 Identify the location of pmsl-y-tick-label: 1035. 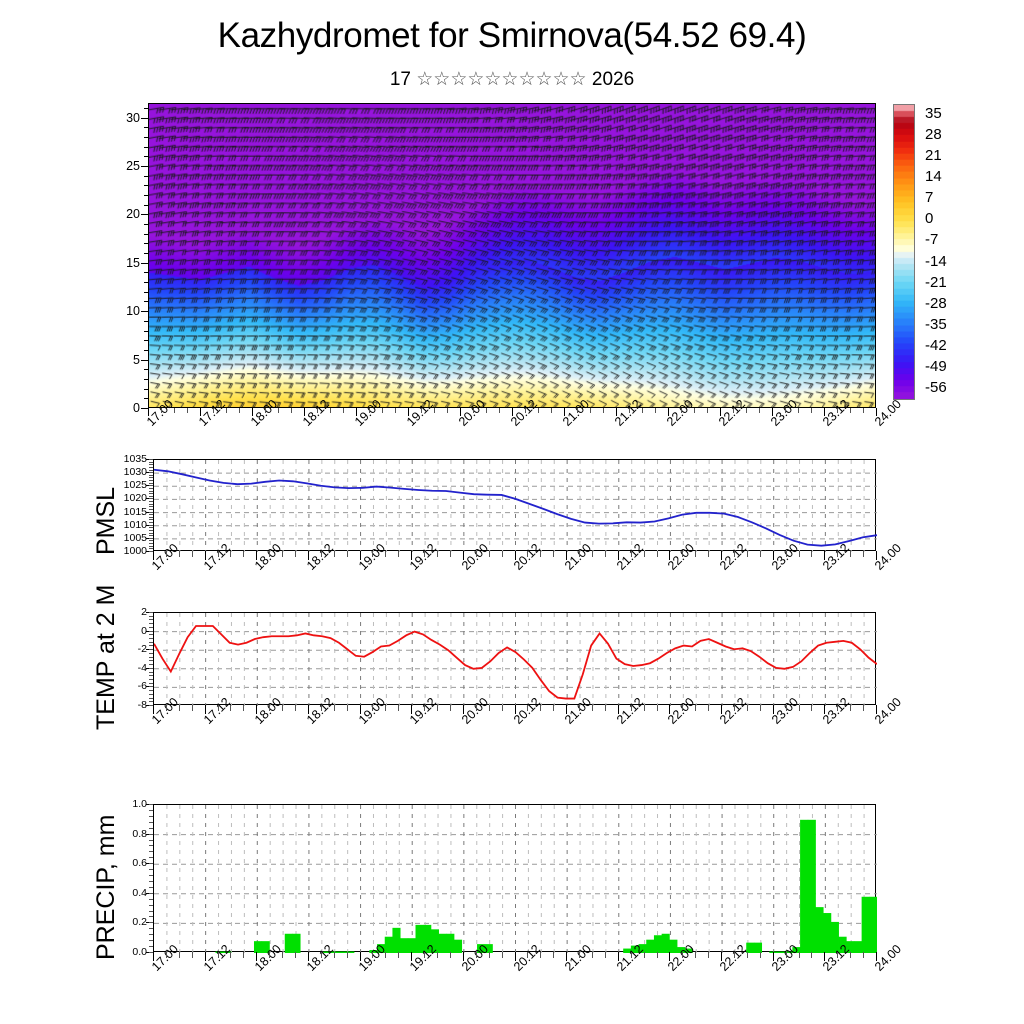
(135, 459).